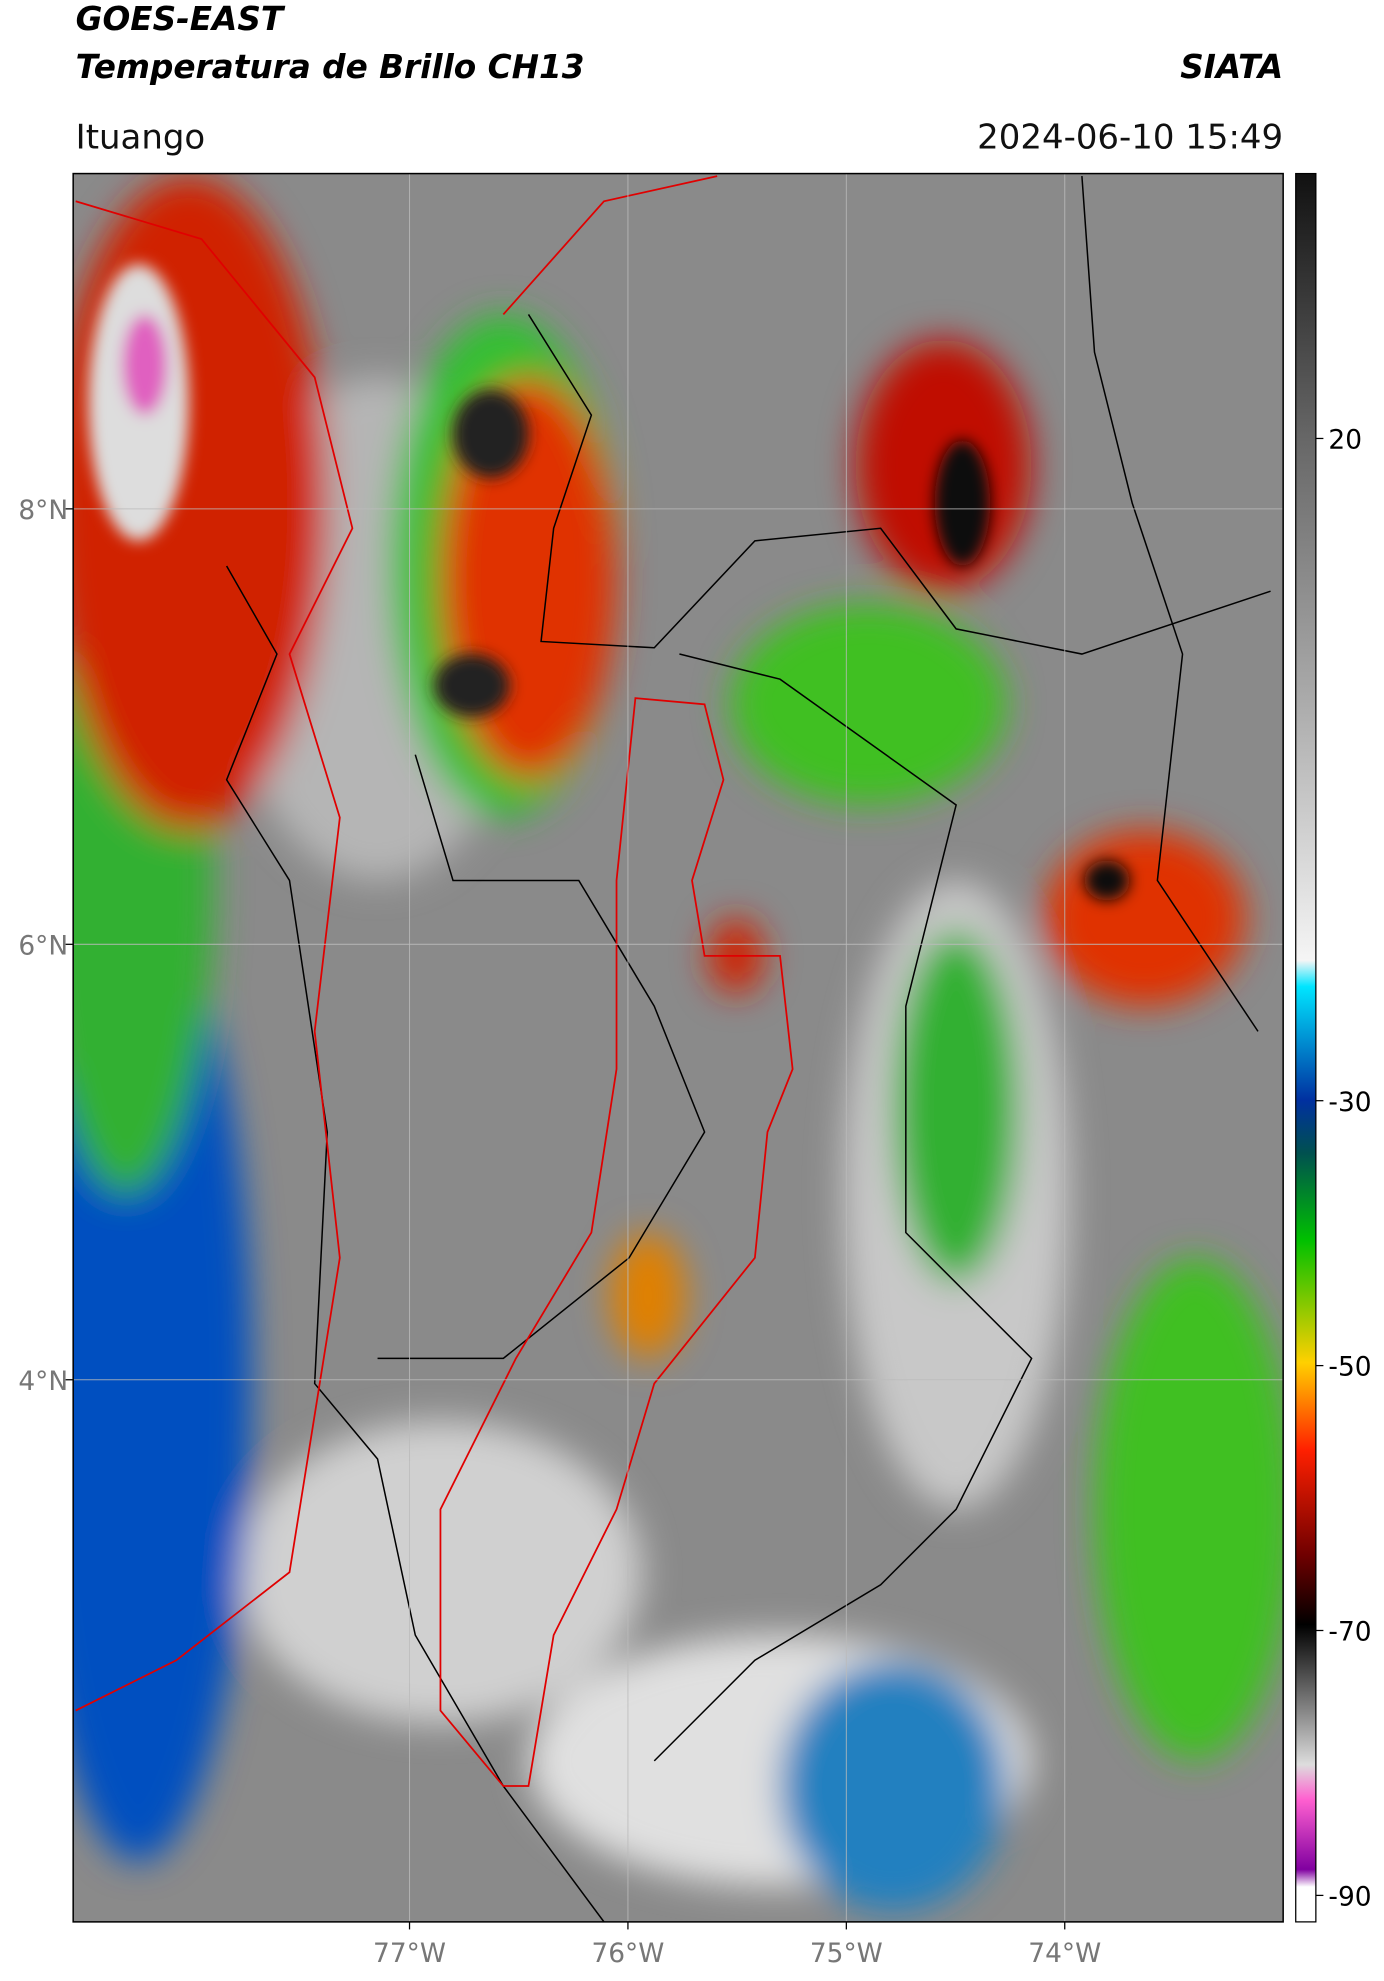  Describe the element at coordinates (43, 510) in the screenshot. I see `lat-tick-label: 8°N` at that location.